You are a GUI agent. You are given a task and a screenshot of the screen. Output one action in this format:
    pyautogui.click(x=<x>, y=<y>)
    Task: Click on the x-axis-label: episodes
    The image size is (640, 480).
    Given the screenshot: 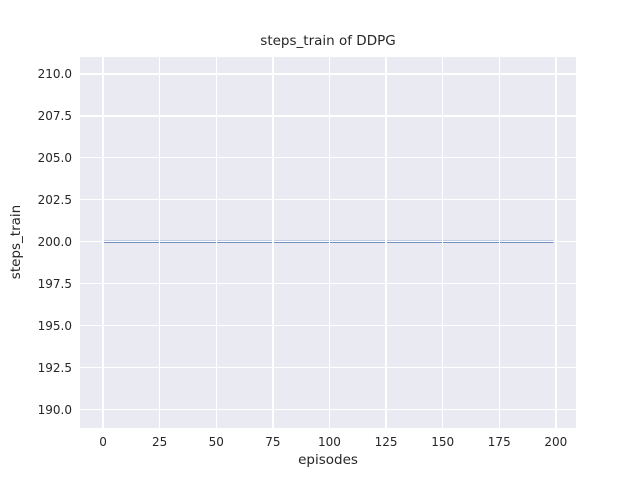 What is the action you would take?
    pyautogui.click(x=328, y=460)
    